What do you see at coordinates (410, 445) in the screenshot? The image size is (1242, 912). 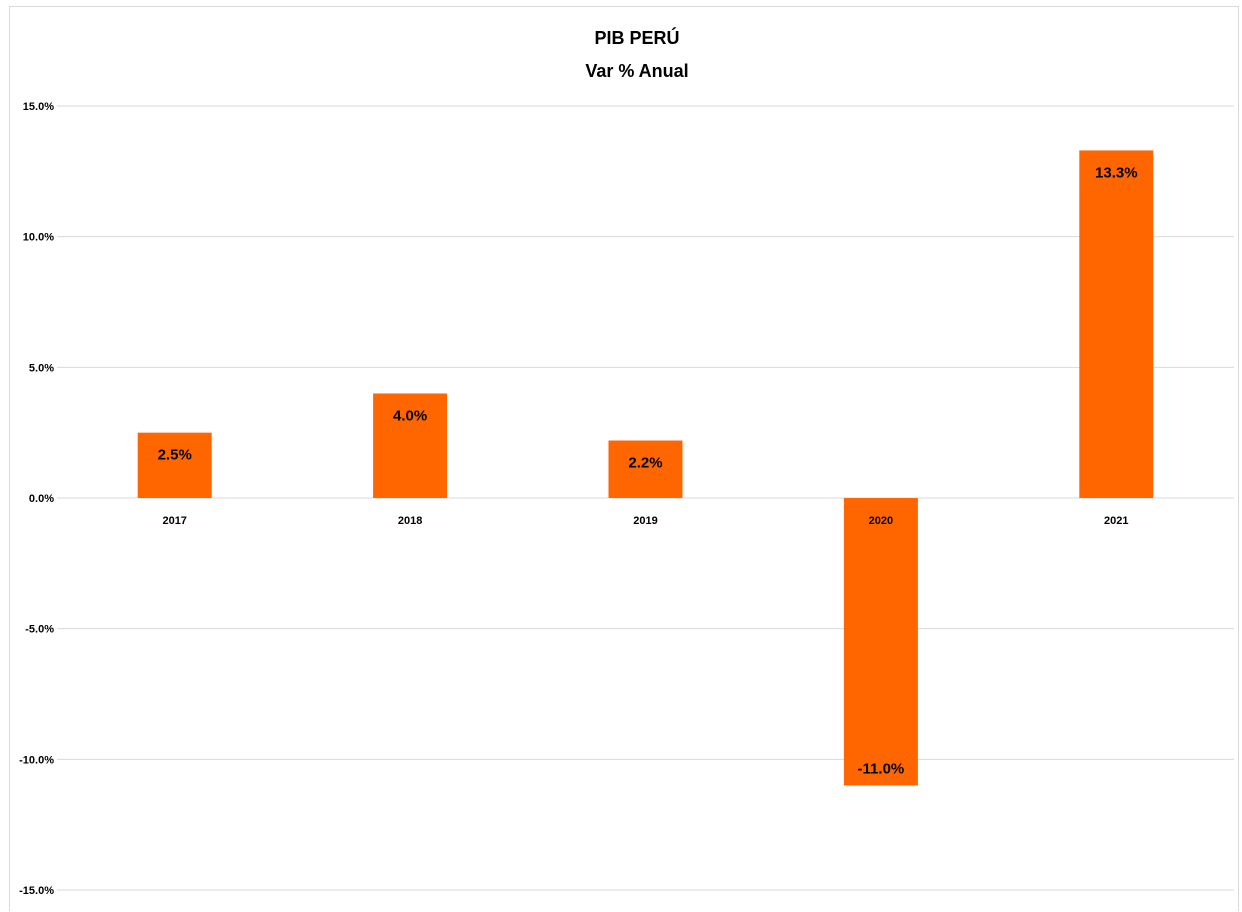 I see `bar-2018` at bounding box center [410, 445].